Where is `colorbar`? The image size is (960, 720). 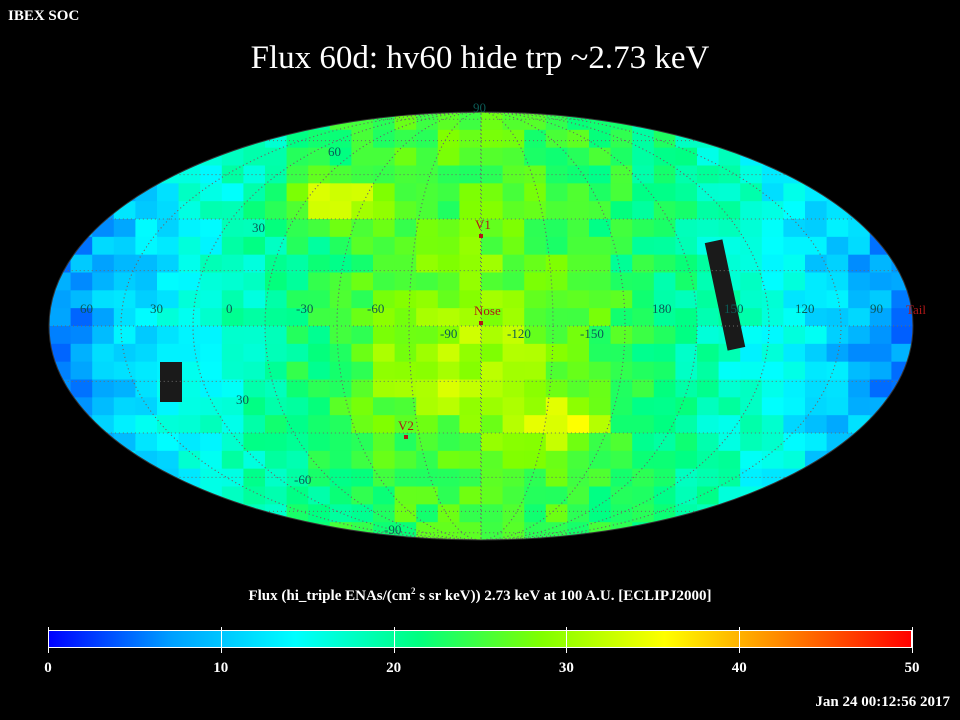 colorbar is located at coordinates (480, 640).